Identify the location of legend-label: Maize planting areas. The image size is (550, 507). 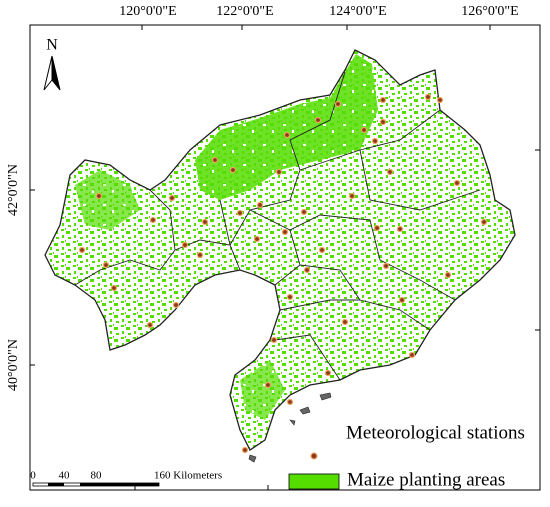
(426, 479).